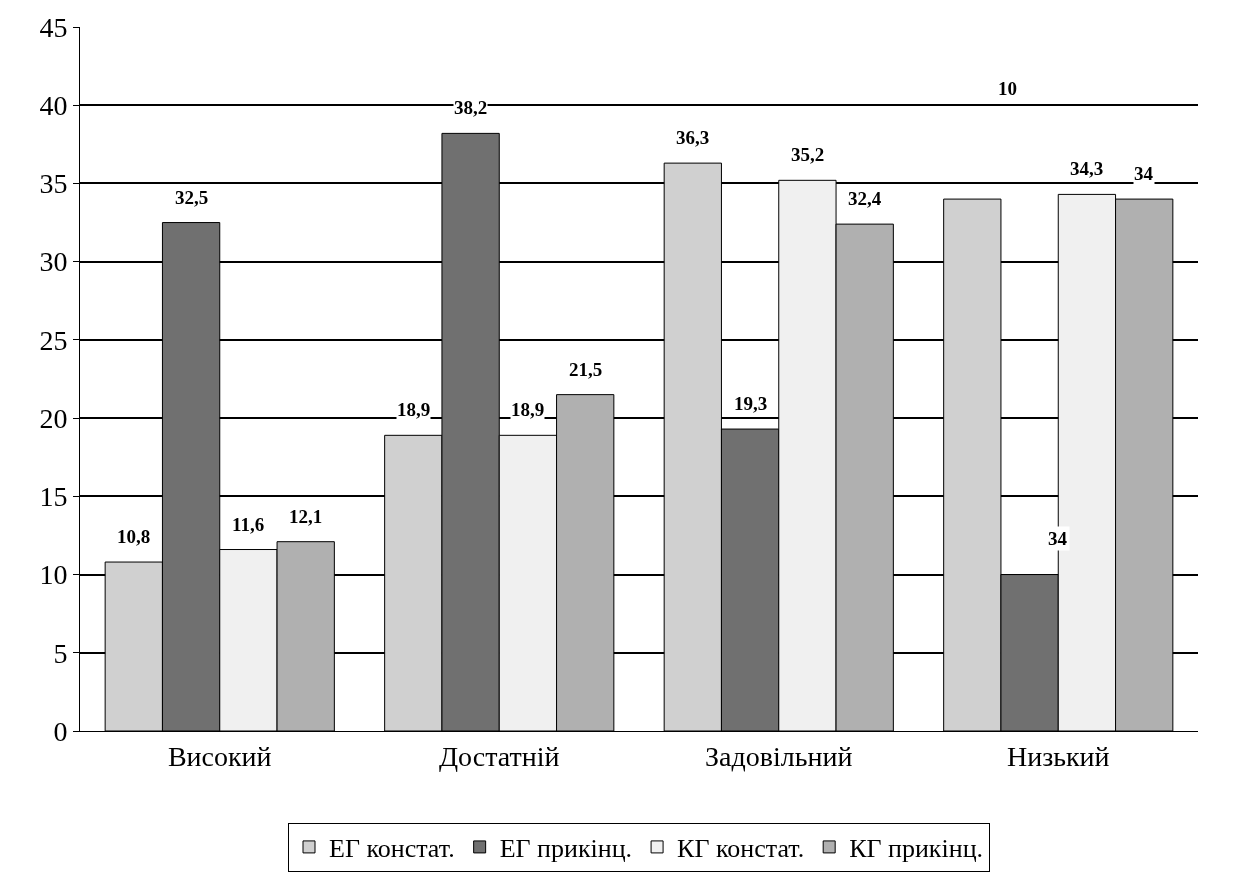 The image size is (1238, 883). Describe the element at coordinates (53, 340) in the screenshot. I see `y-tick-label: 25` at that location.